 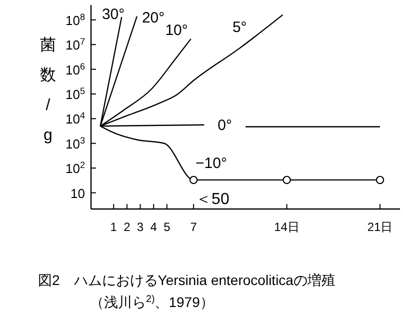 I want to click on series-label: 0°, so click(x=225, y=125).